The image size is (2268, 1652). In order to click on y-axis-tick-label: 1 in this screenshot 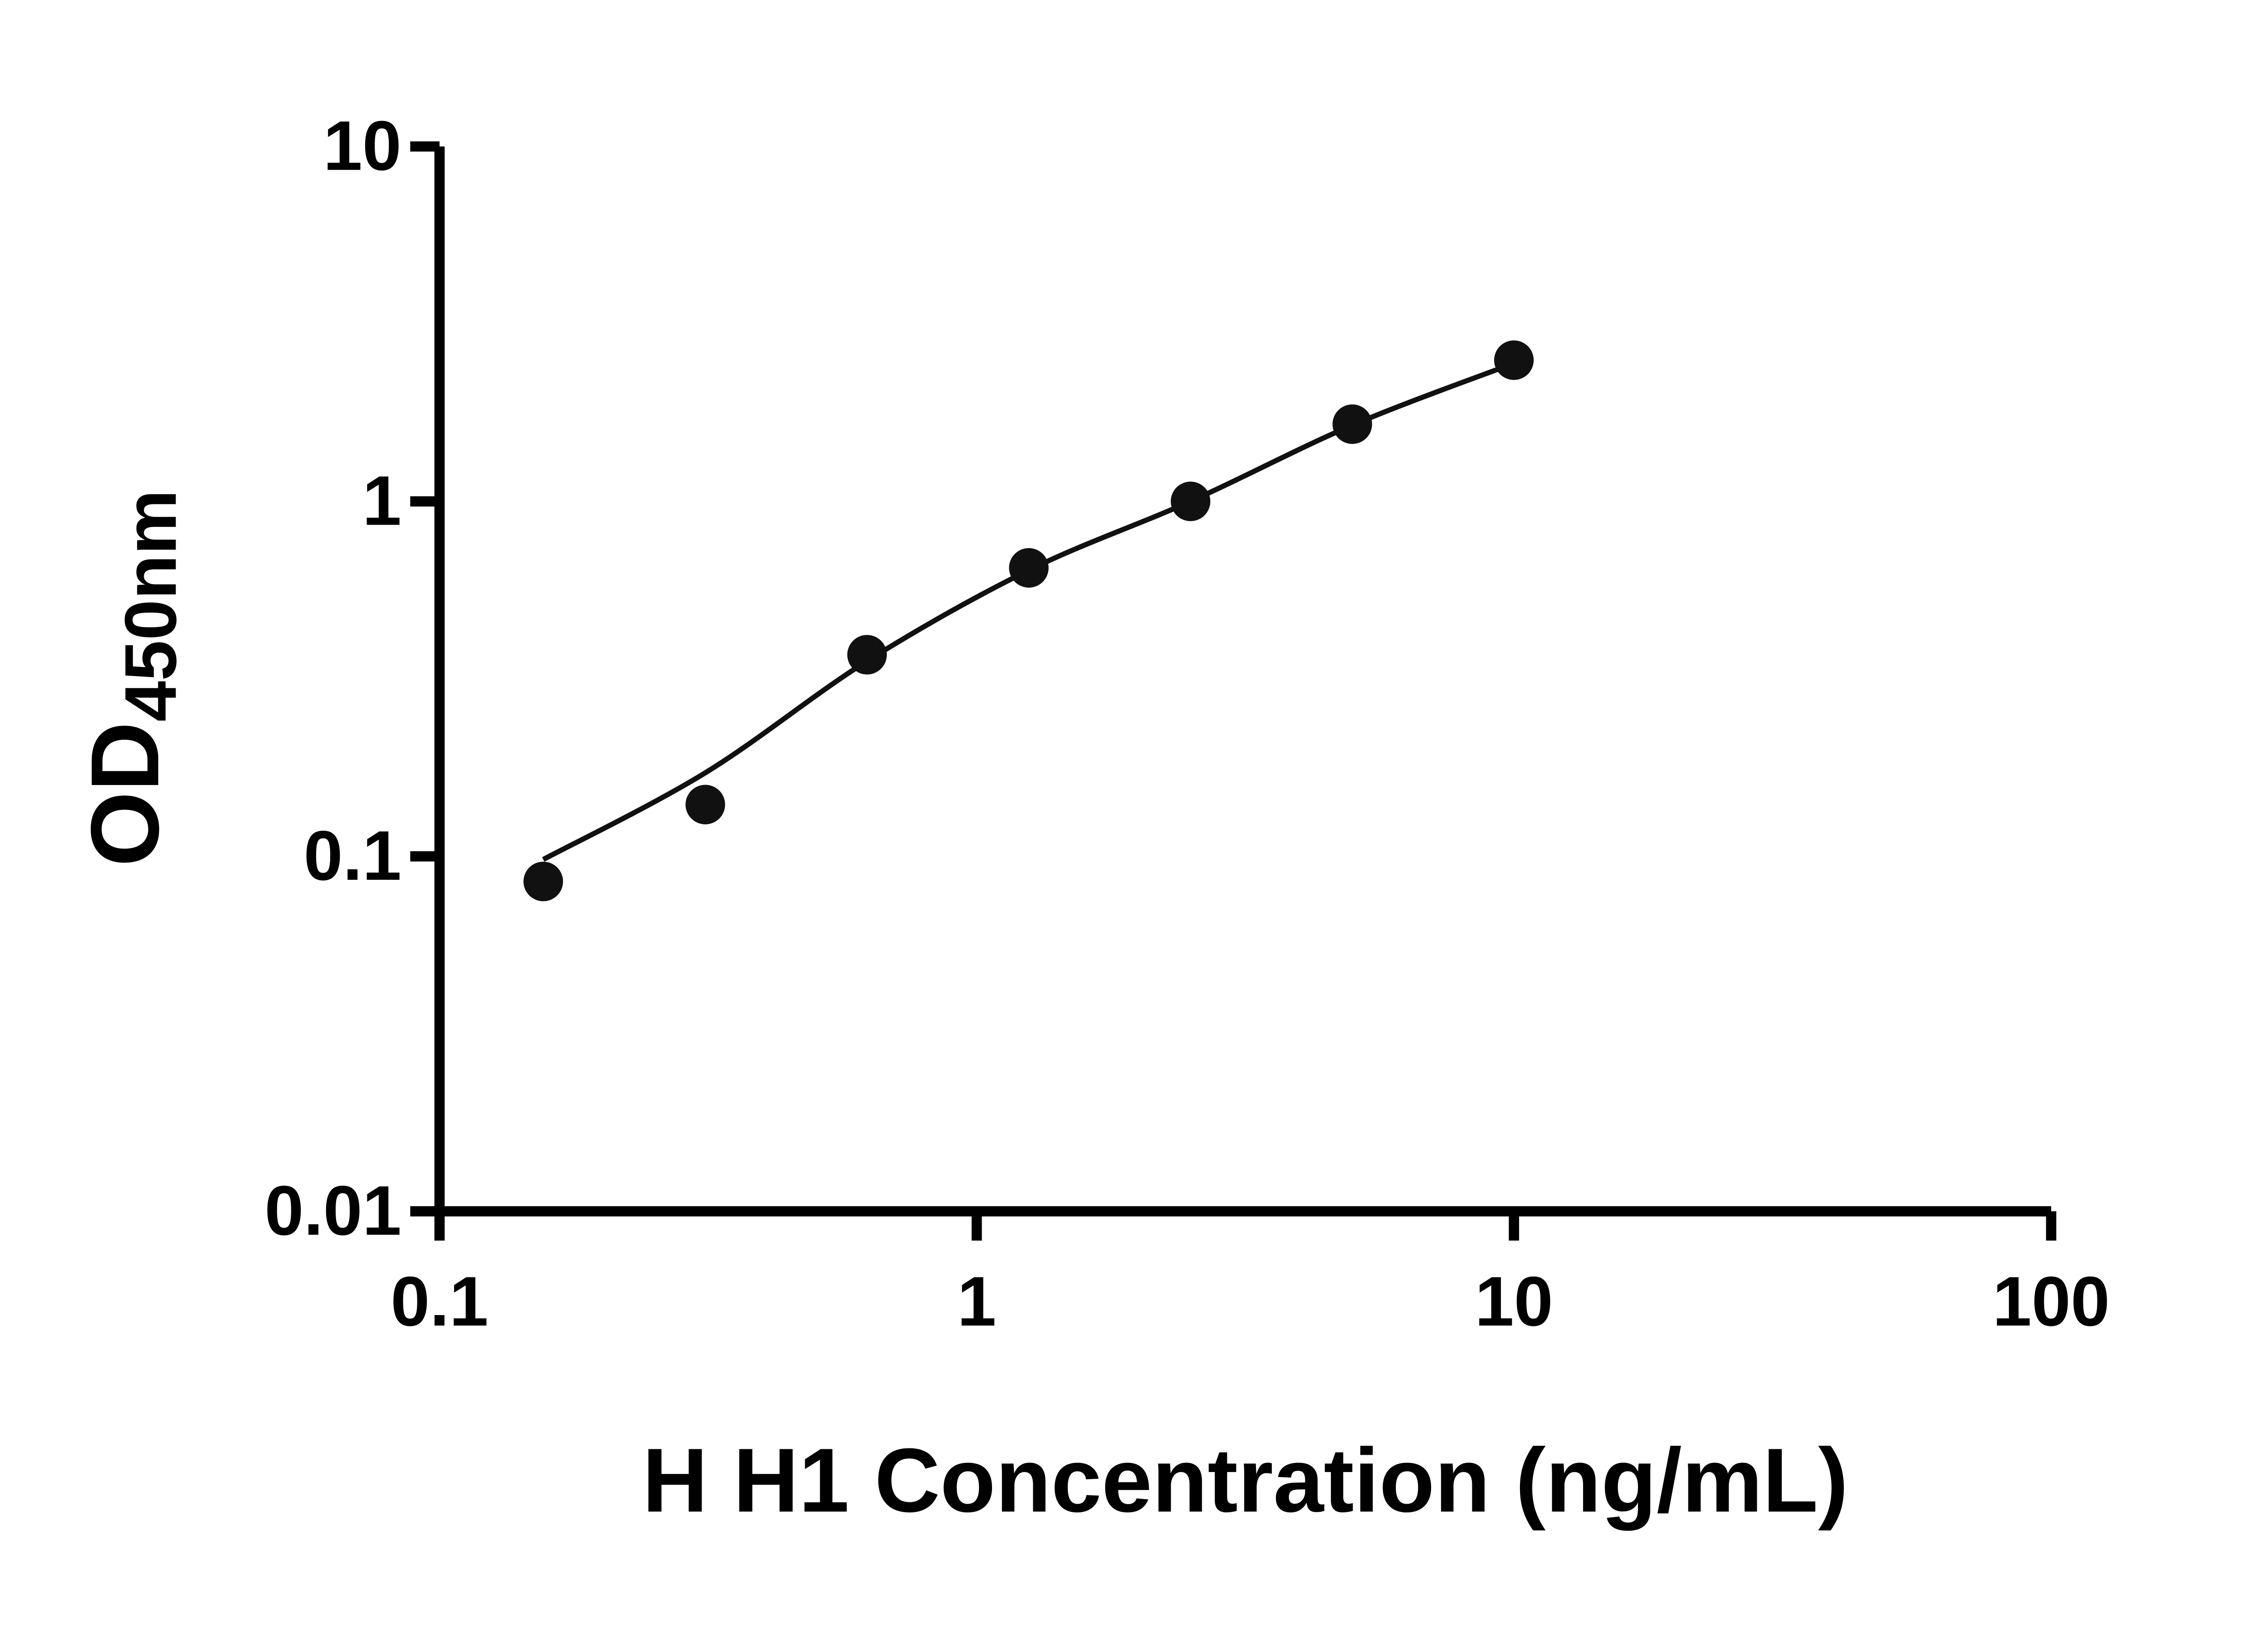, I will do `click(381, 500)`.